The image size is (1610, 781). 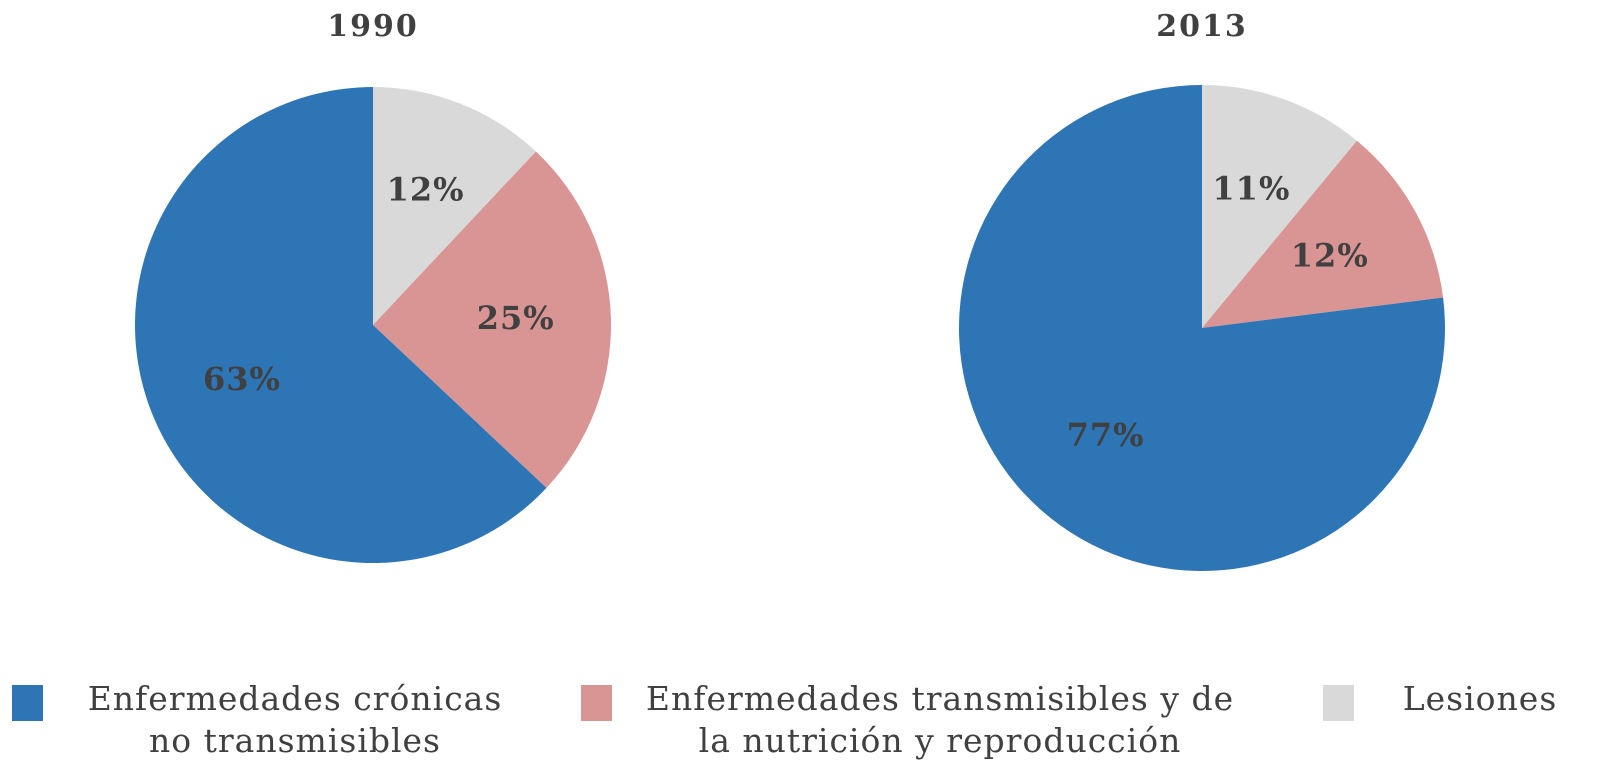 What do you see at coordinates (516, 318) in the screenshot?
I see `data-label: 25%` at bounding box center [516, 318].